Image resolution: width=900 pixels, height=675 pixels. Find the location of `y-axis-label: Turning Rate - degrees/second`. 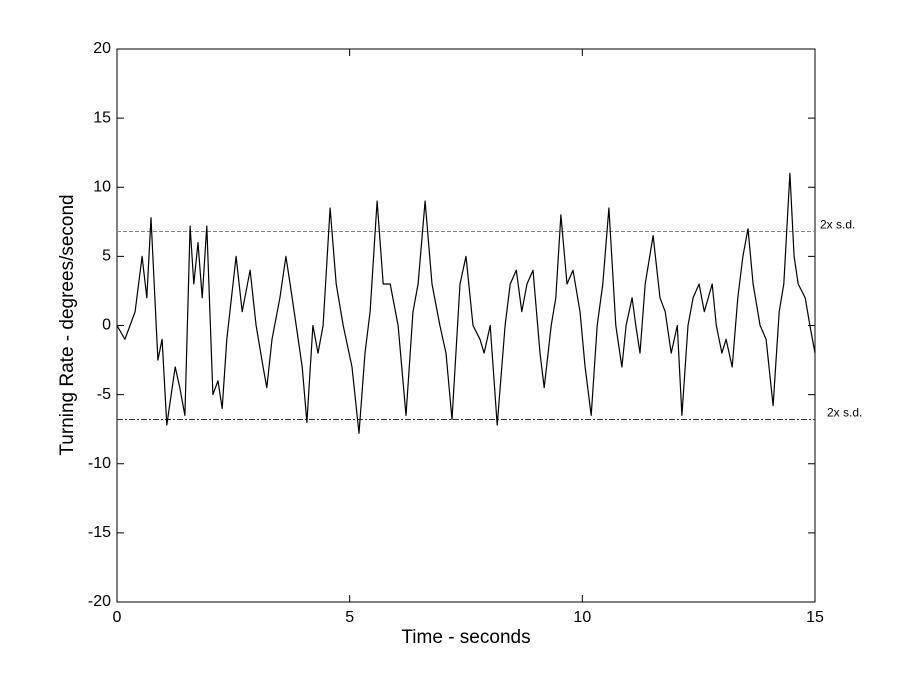

y-axis-label: Turning Rate - degrees/second is located at coordinates (67, 324).